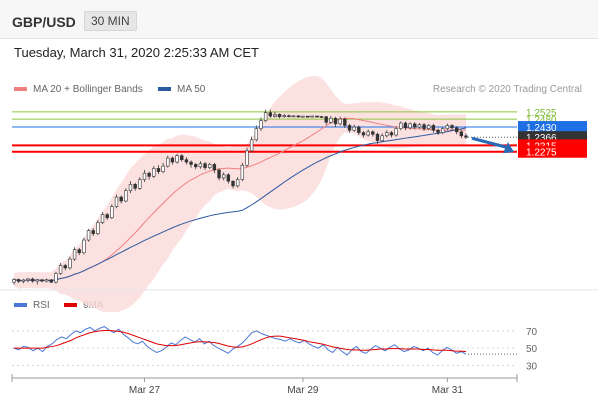  Describe the element at coordinates (541, 113) in the screenshot. I see `level-1-2525-label: 1.2525` at that location.